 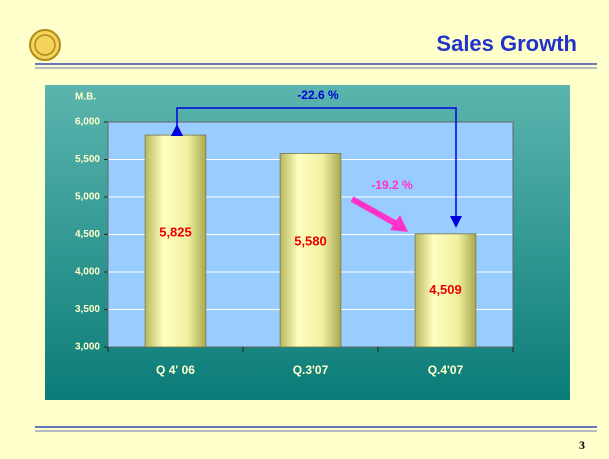 I want to click on logo, so click(x=45, y=45).